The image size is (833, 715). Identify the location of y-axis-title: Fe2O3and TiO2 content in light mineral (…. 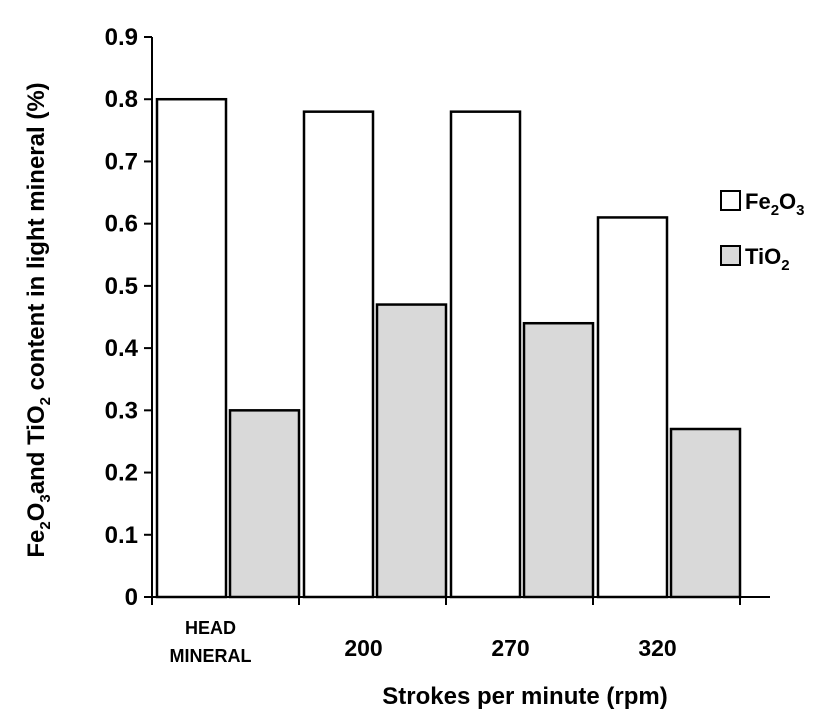
(38, 319).